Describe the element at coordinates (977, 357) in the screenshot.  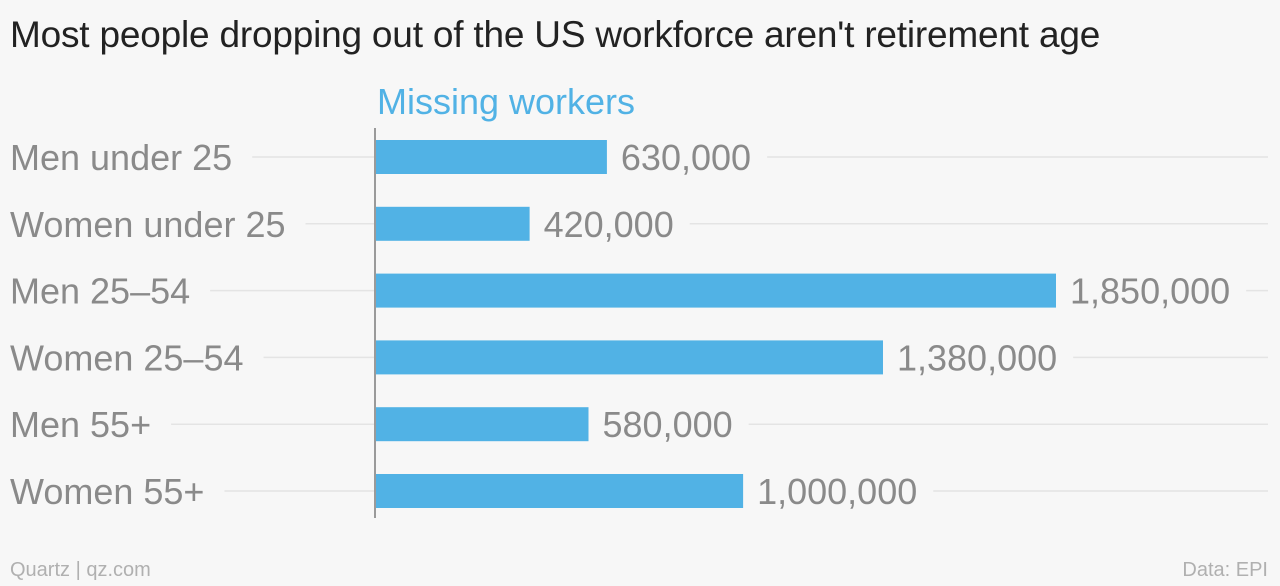
I see `value-label: 1,380,000` at that location.